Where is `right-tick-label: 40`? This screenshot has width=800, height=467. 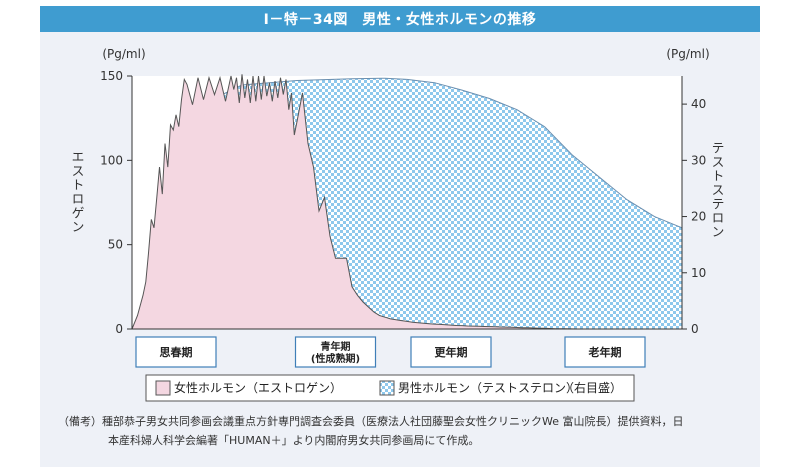 right-tick-label: 40 is located at coordinates (698, 104).